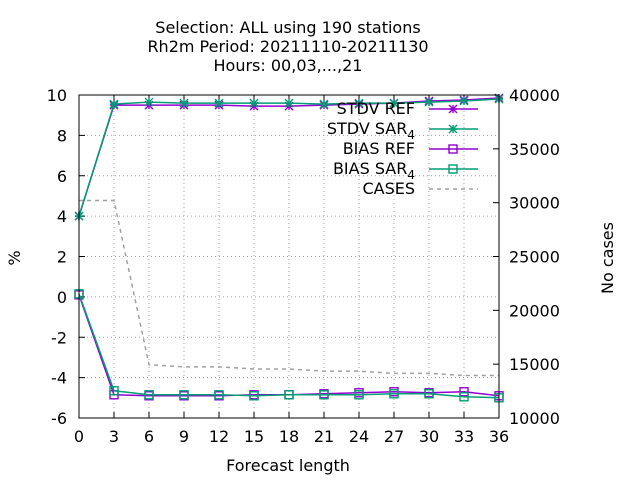 The image size is (640, 480). Describe the element at coordinates (394, 436) in the screenshot. I see `x-tick-label: 27` at that location.